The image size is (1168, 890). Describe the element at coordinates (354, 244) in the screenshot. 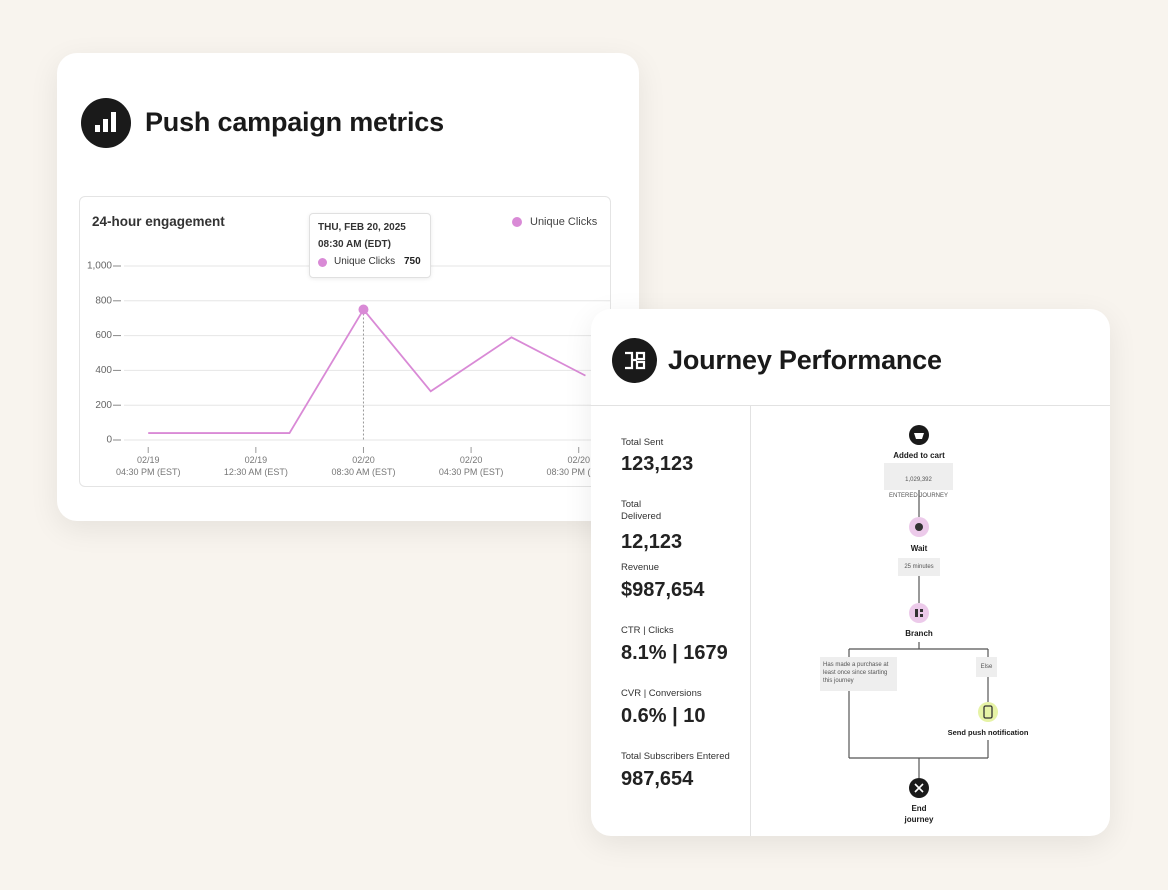

I see `tooltip-time: 08:30 AM (EDT)` at that location.